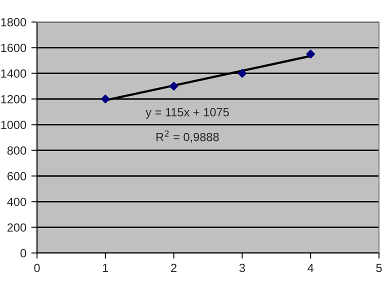  I want to click on y-tick-label: 400, so click(16, 202).